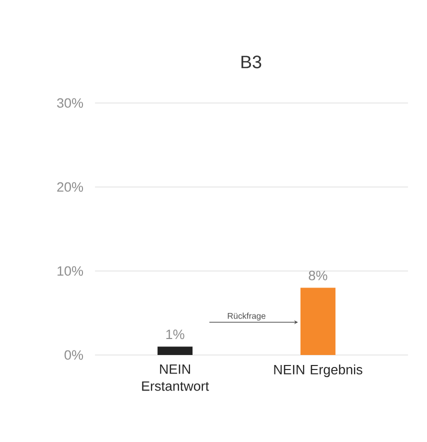  Describe the element at coordinates (175, 377) in the screenshot. I see `x-tick-label: NEIN Erstantwort` at that location.